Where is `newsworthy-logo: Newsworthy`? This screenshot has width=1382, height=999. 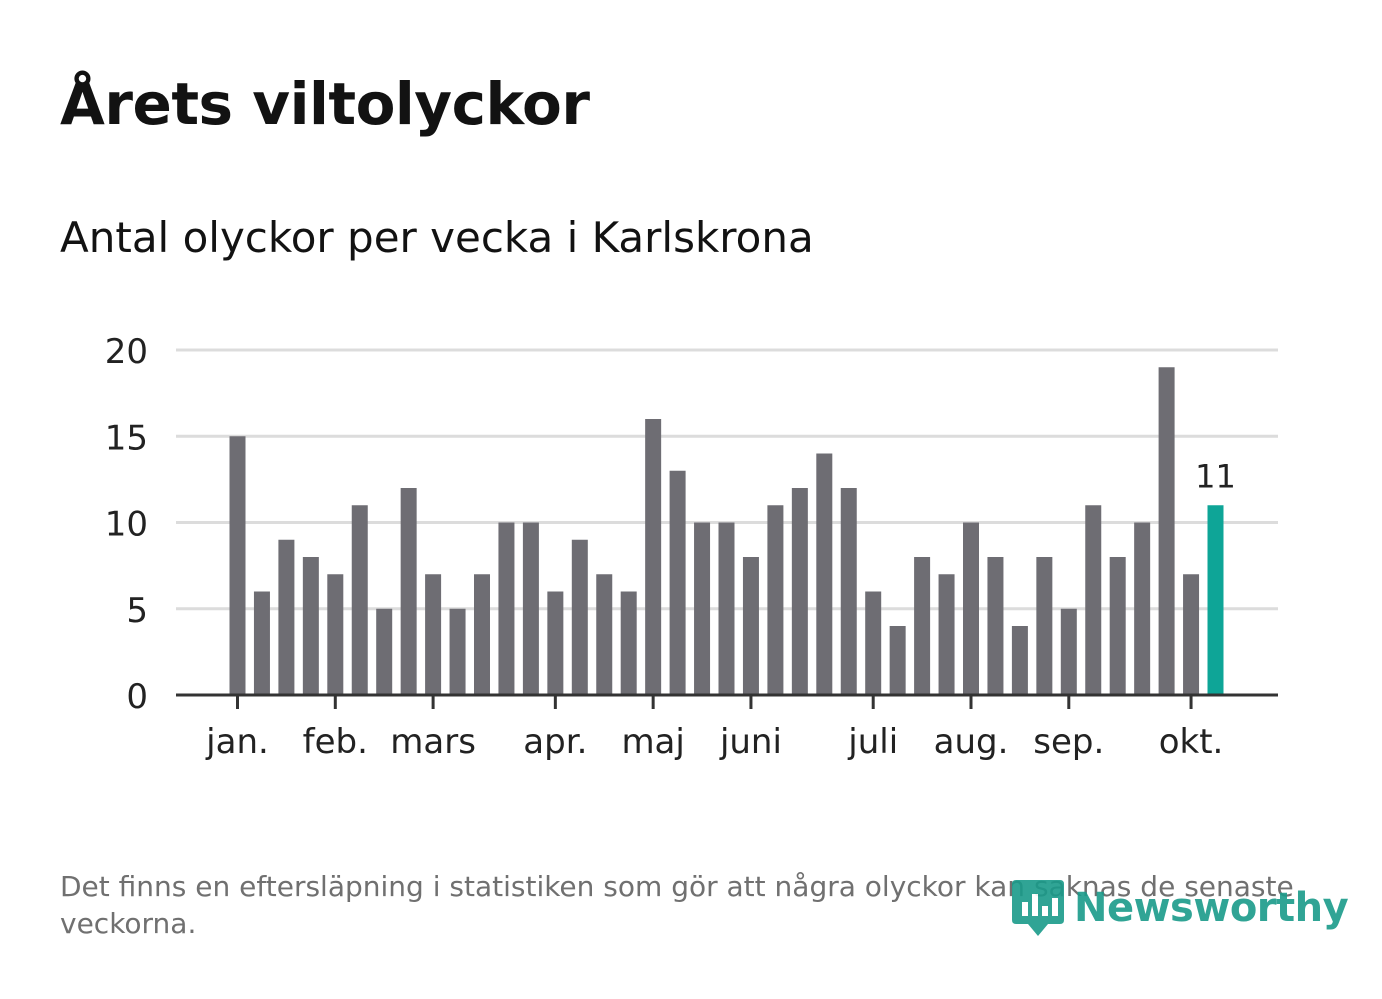
newsworthy-logo: Newsworthy is located at coordinates (1179, 908).